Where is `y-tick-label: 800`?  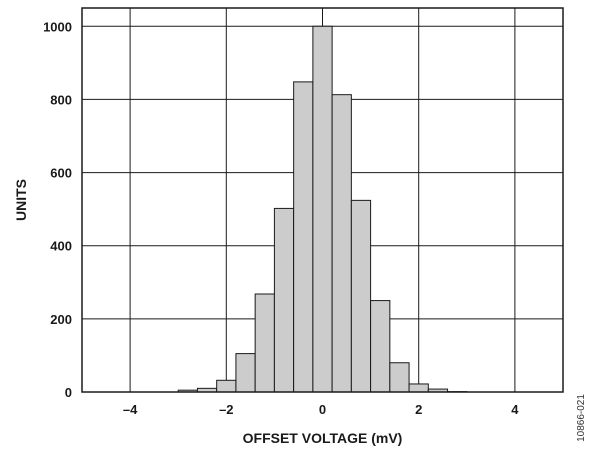 y-tick-label: 800 is located at coordinates (61, 99).